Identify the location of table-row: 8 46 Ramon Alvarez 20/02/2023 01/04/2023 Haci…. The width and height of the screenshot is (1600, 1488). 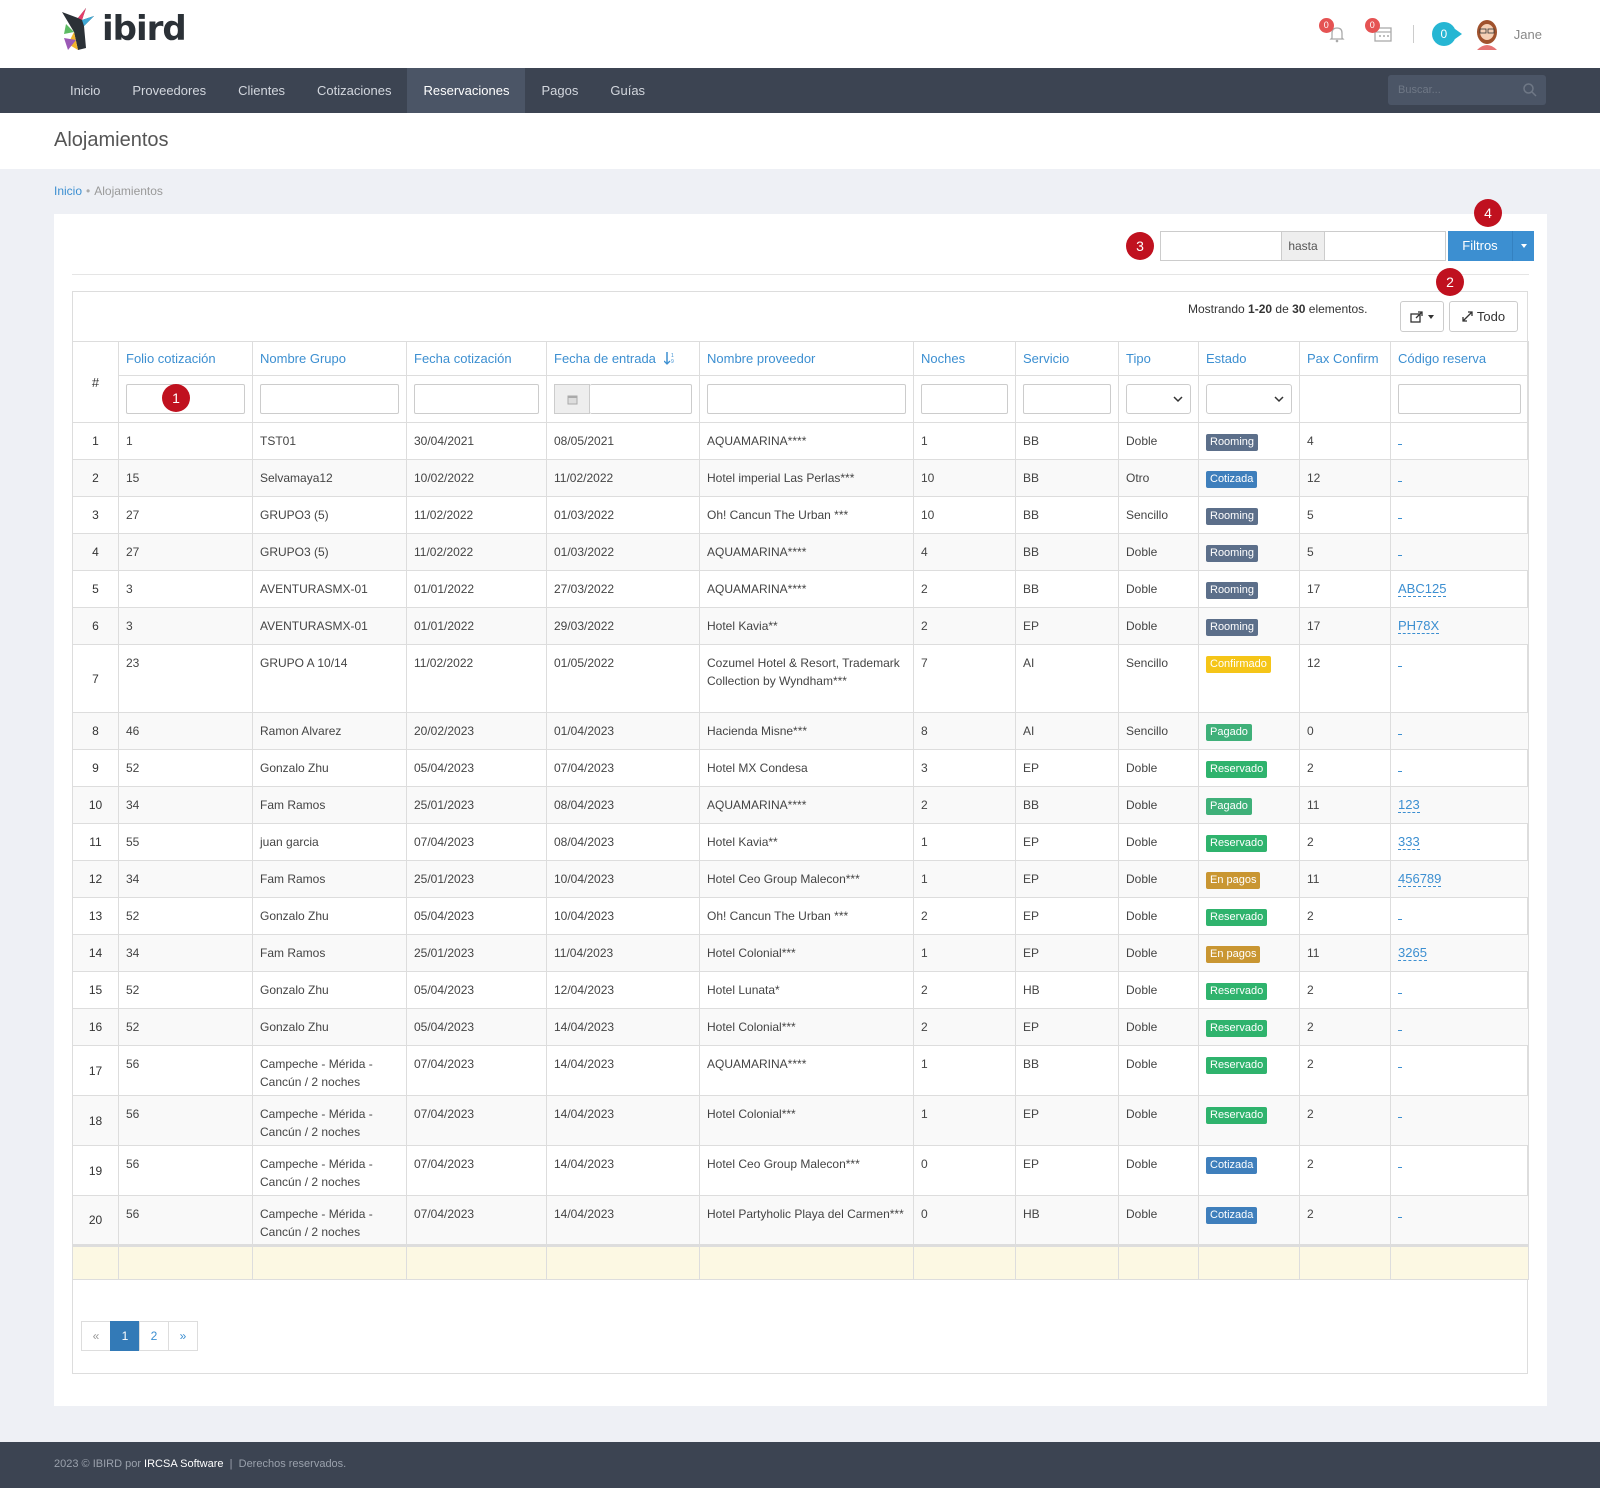
(800, 731).